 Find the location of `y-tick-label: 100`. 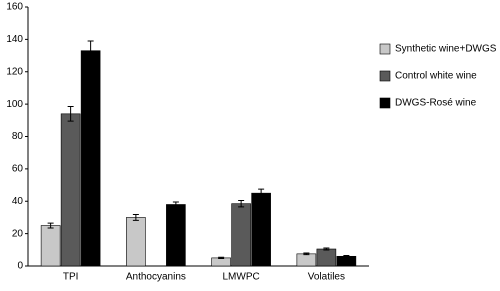

y-tick-label: 100 is located at coordinates (14, 104).